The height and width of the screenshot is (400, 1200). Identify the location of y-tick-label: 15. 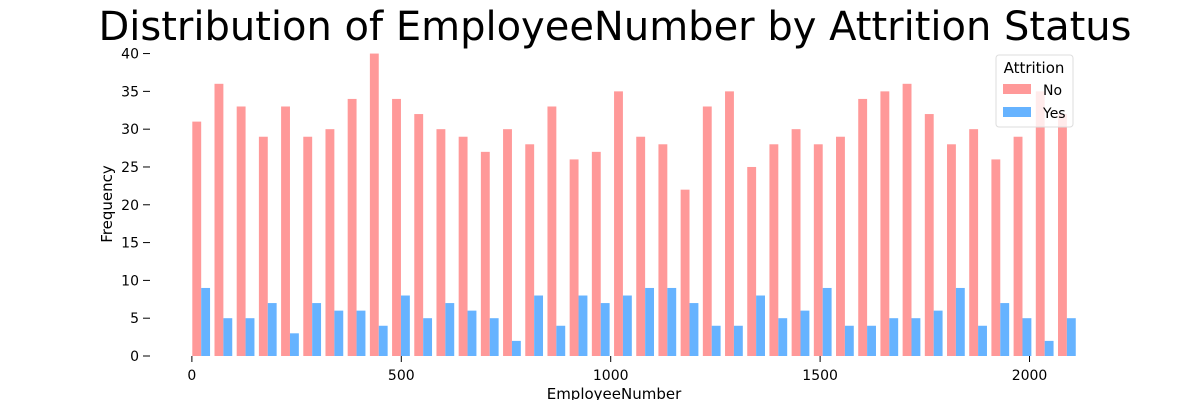
(130, 244).